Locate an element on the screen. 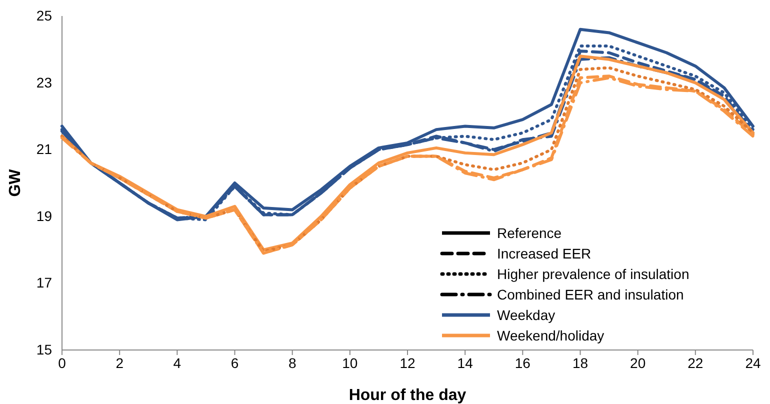 The image size is (770, 404). x-tick-label: 0 is located at coordinates (62, 362).